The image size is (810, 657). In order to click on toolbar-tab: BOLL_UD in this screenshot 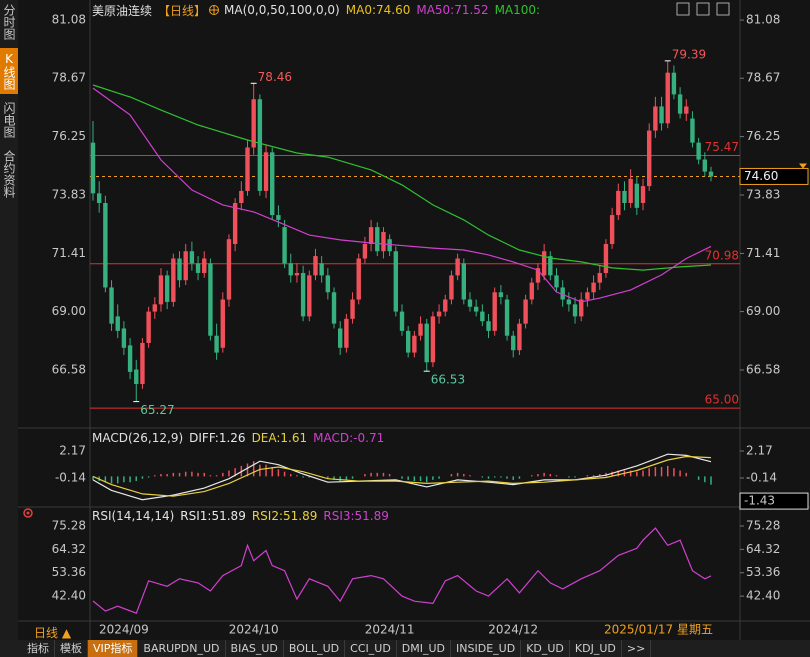, I will do `click(315, 648)`.